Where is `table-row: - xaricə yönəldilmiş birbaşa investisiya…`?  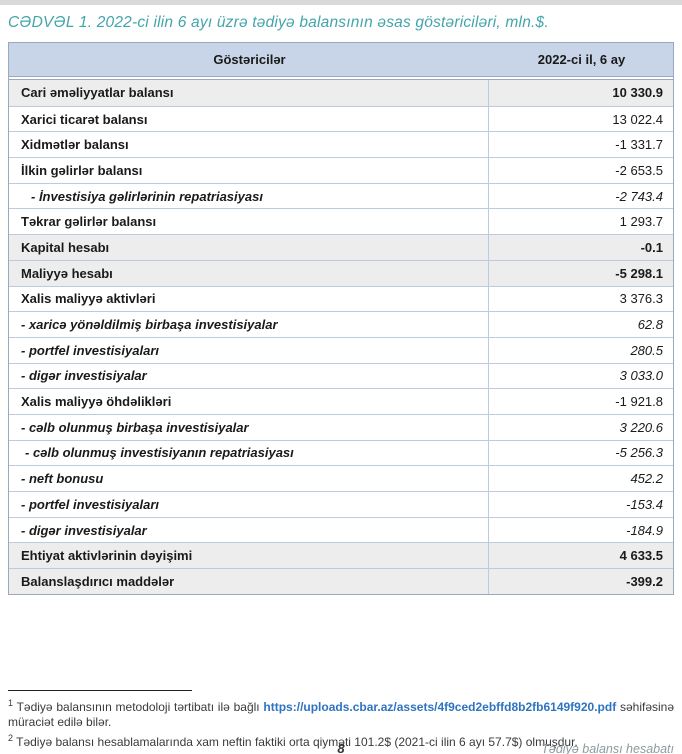 table-row: - xaricə yönəldilmiş birbaşa investisiya… is located at coordinates (341, 324).